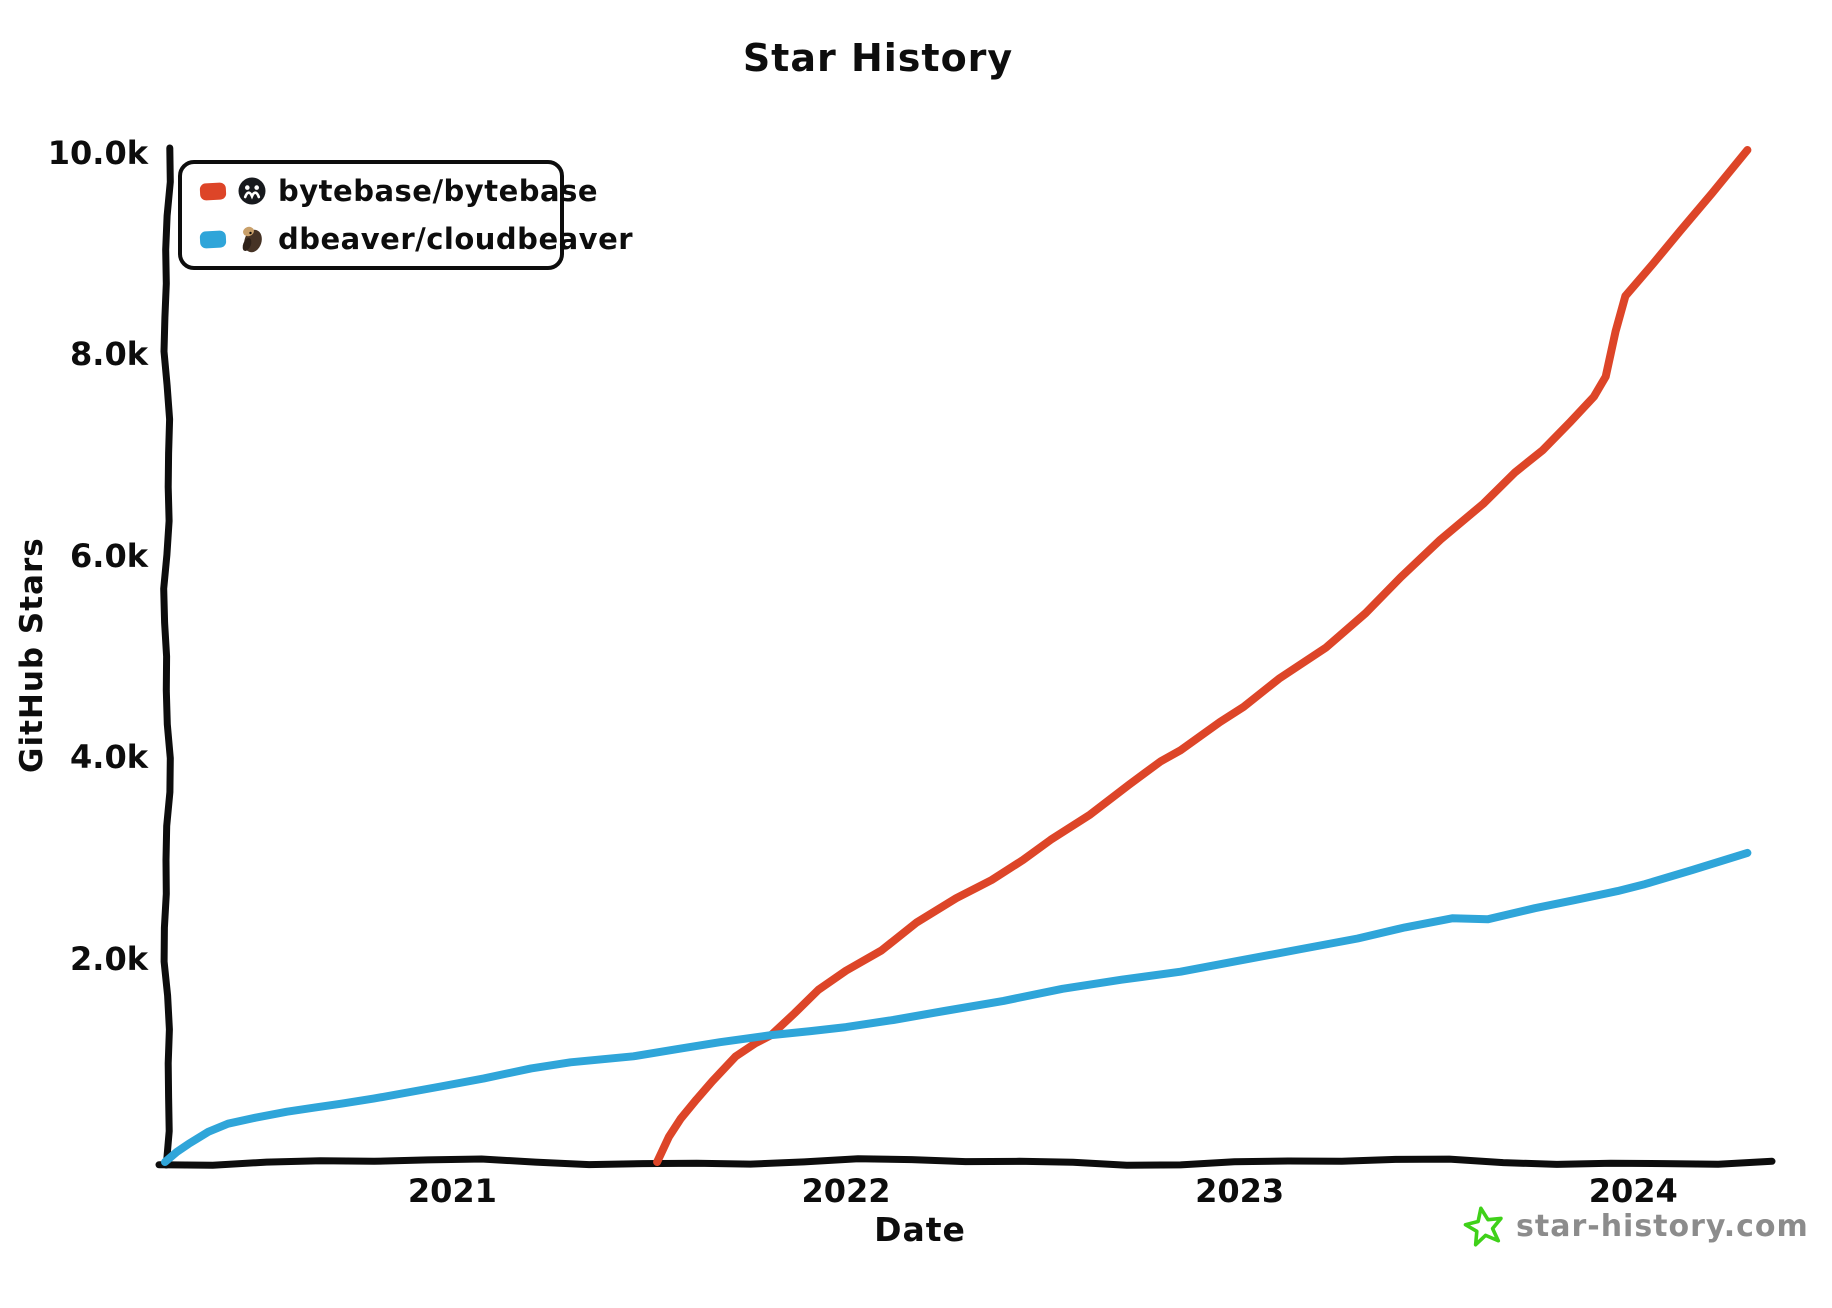  Describe the element at coordinates (1240, 1191) in the screenshot. I see `x-tick-label: 2023` at that location.